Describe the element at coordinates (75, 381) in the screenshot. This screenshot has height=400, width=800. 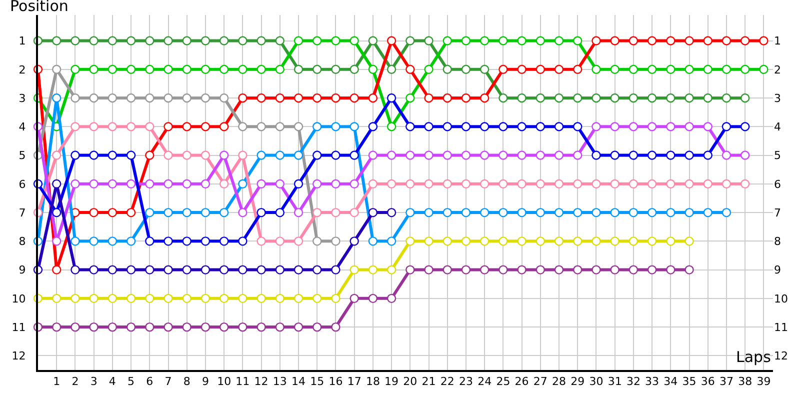
I see `x-tick-label: 2` at that location.